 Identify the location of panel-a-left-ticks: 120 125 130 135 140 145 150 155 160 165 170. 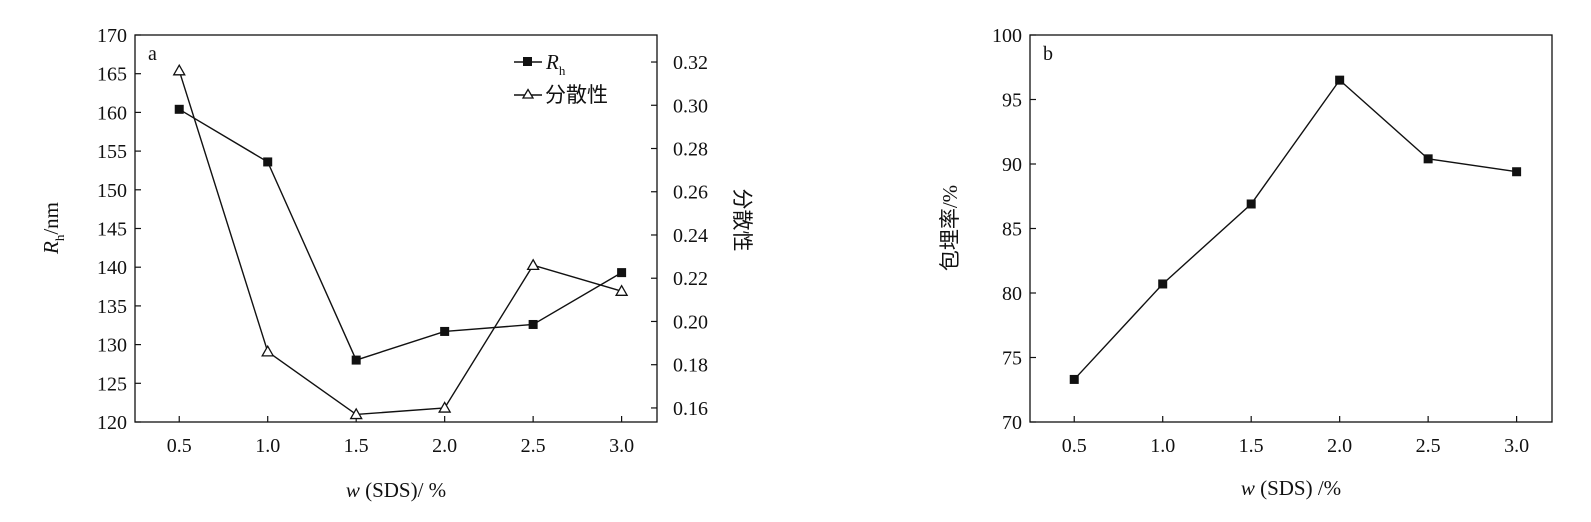
(119, 229).